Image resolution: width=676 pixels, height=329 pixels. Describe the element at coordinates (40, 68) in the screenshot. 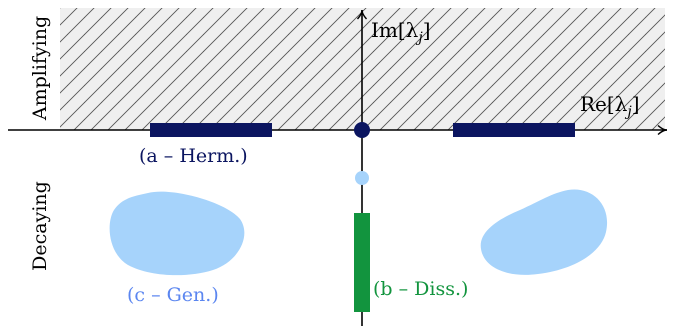

I see `amplifying-label: Amplifying` at that location.